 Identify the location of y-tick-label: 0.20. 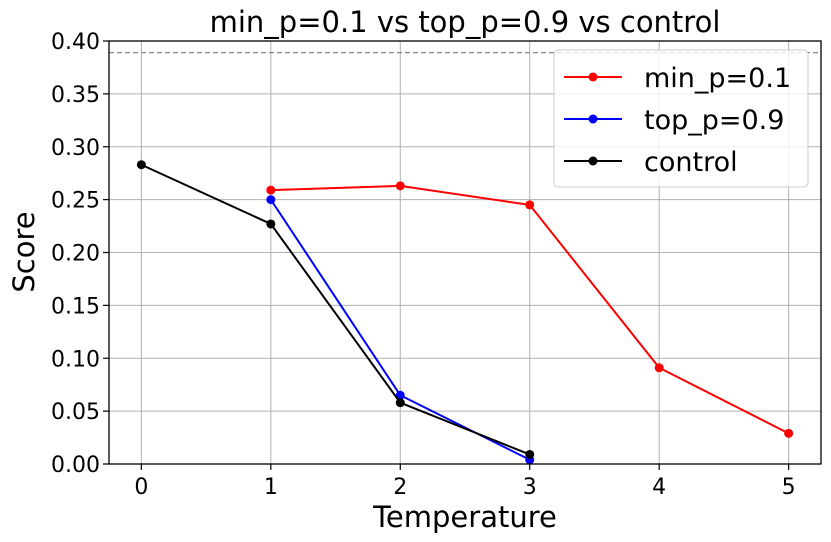
(75, 254).